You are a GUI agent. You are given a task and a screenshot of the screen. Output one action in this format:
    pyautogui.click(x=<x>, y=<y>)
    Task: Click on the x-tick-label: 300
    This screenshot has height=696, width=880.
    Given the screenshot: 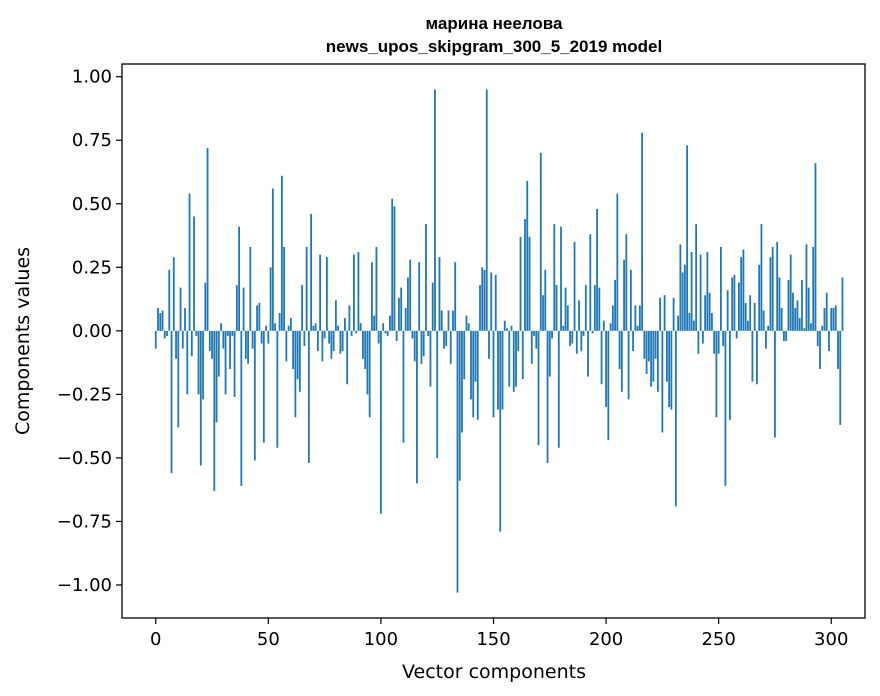 What is the action you would take?
    pyautogui.click(x=831, y=639)
    